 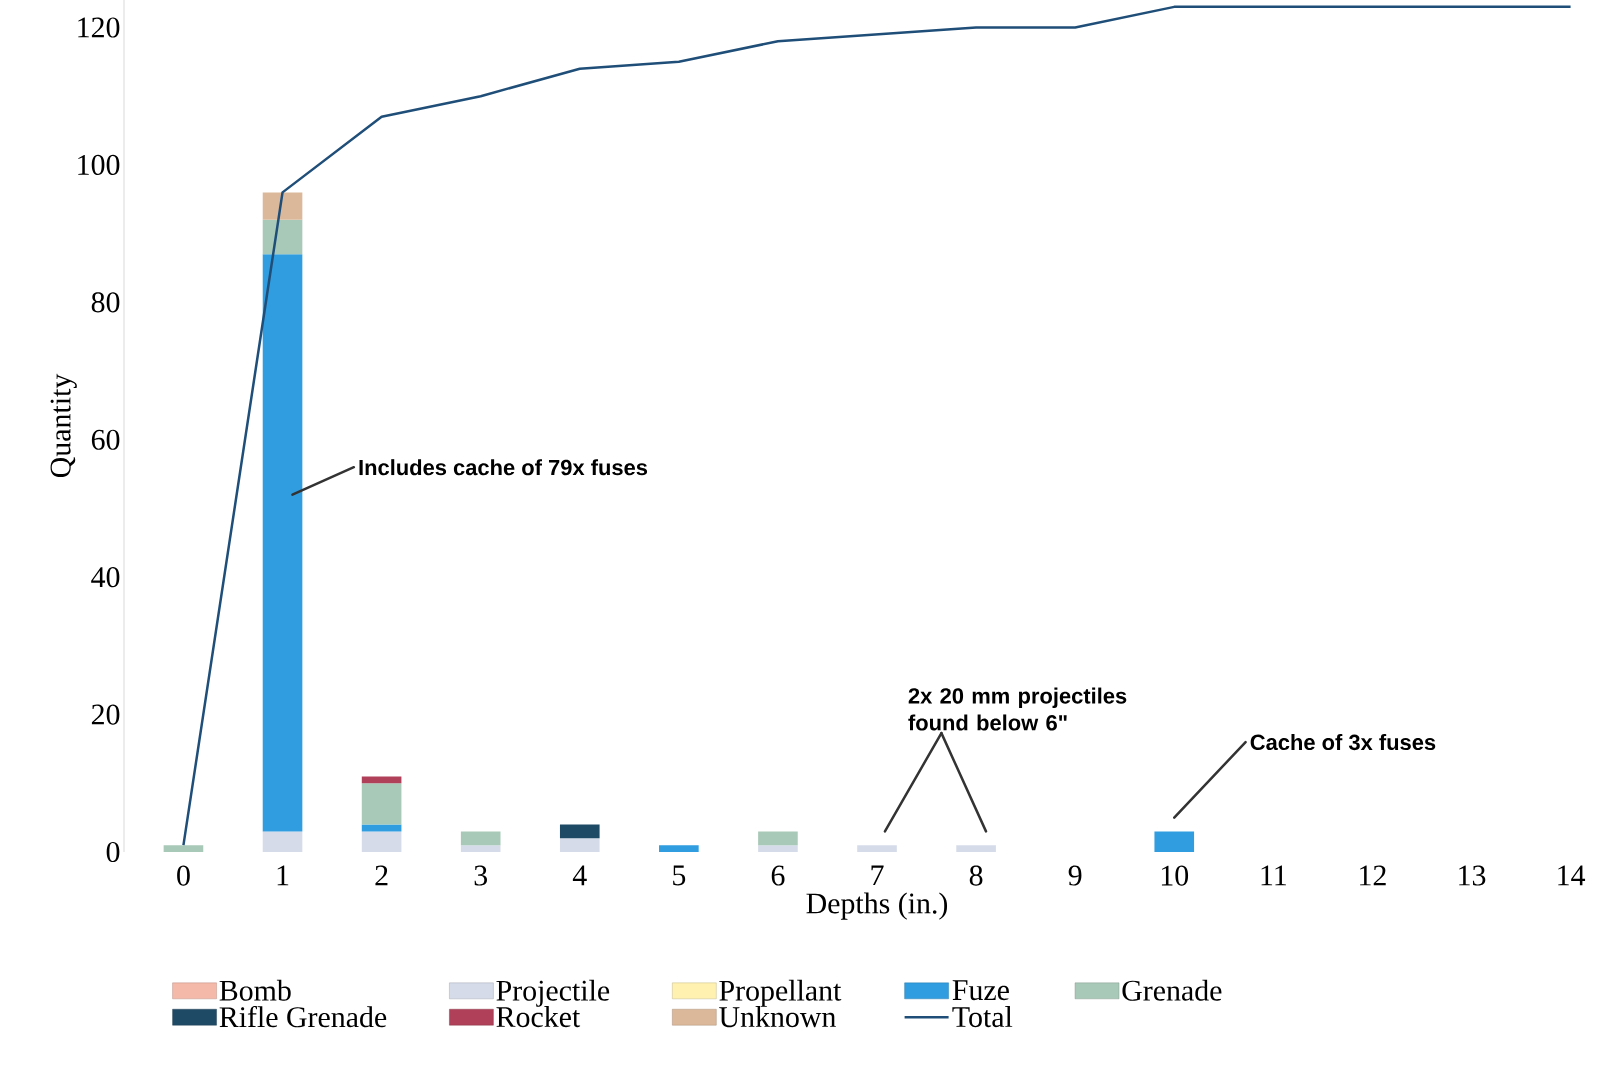 I want to click on y-tick-label: 100, so click(x=99, y=164).